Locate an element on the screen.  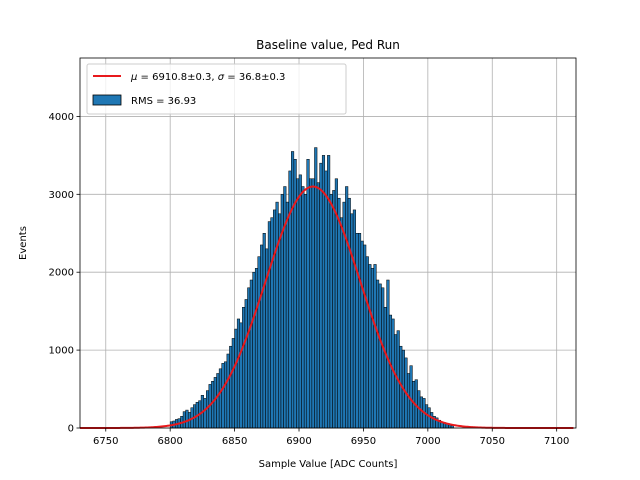
y-tick-label-0: 0 is located at coordinates (71, 429).